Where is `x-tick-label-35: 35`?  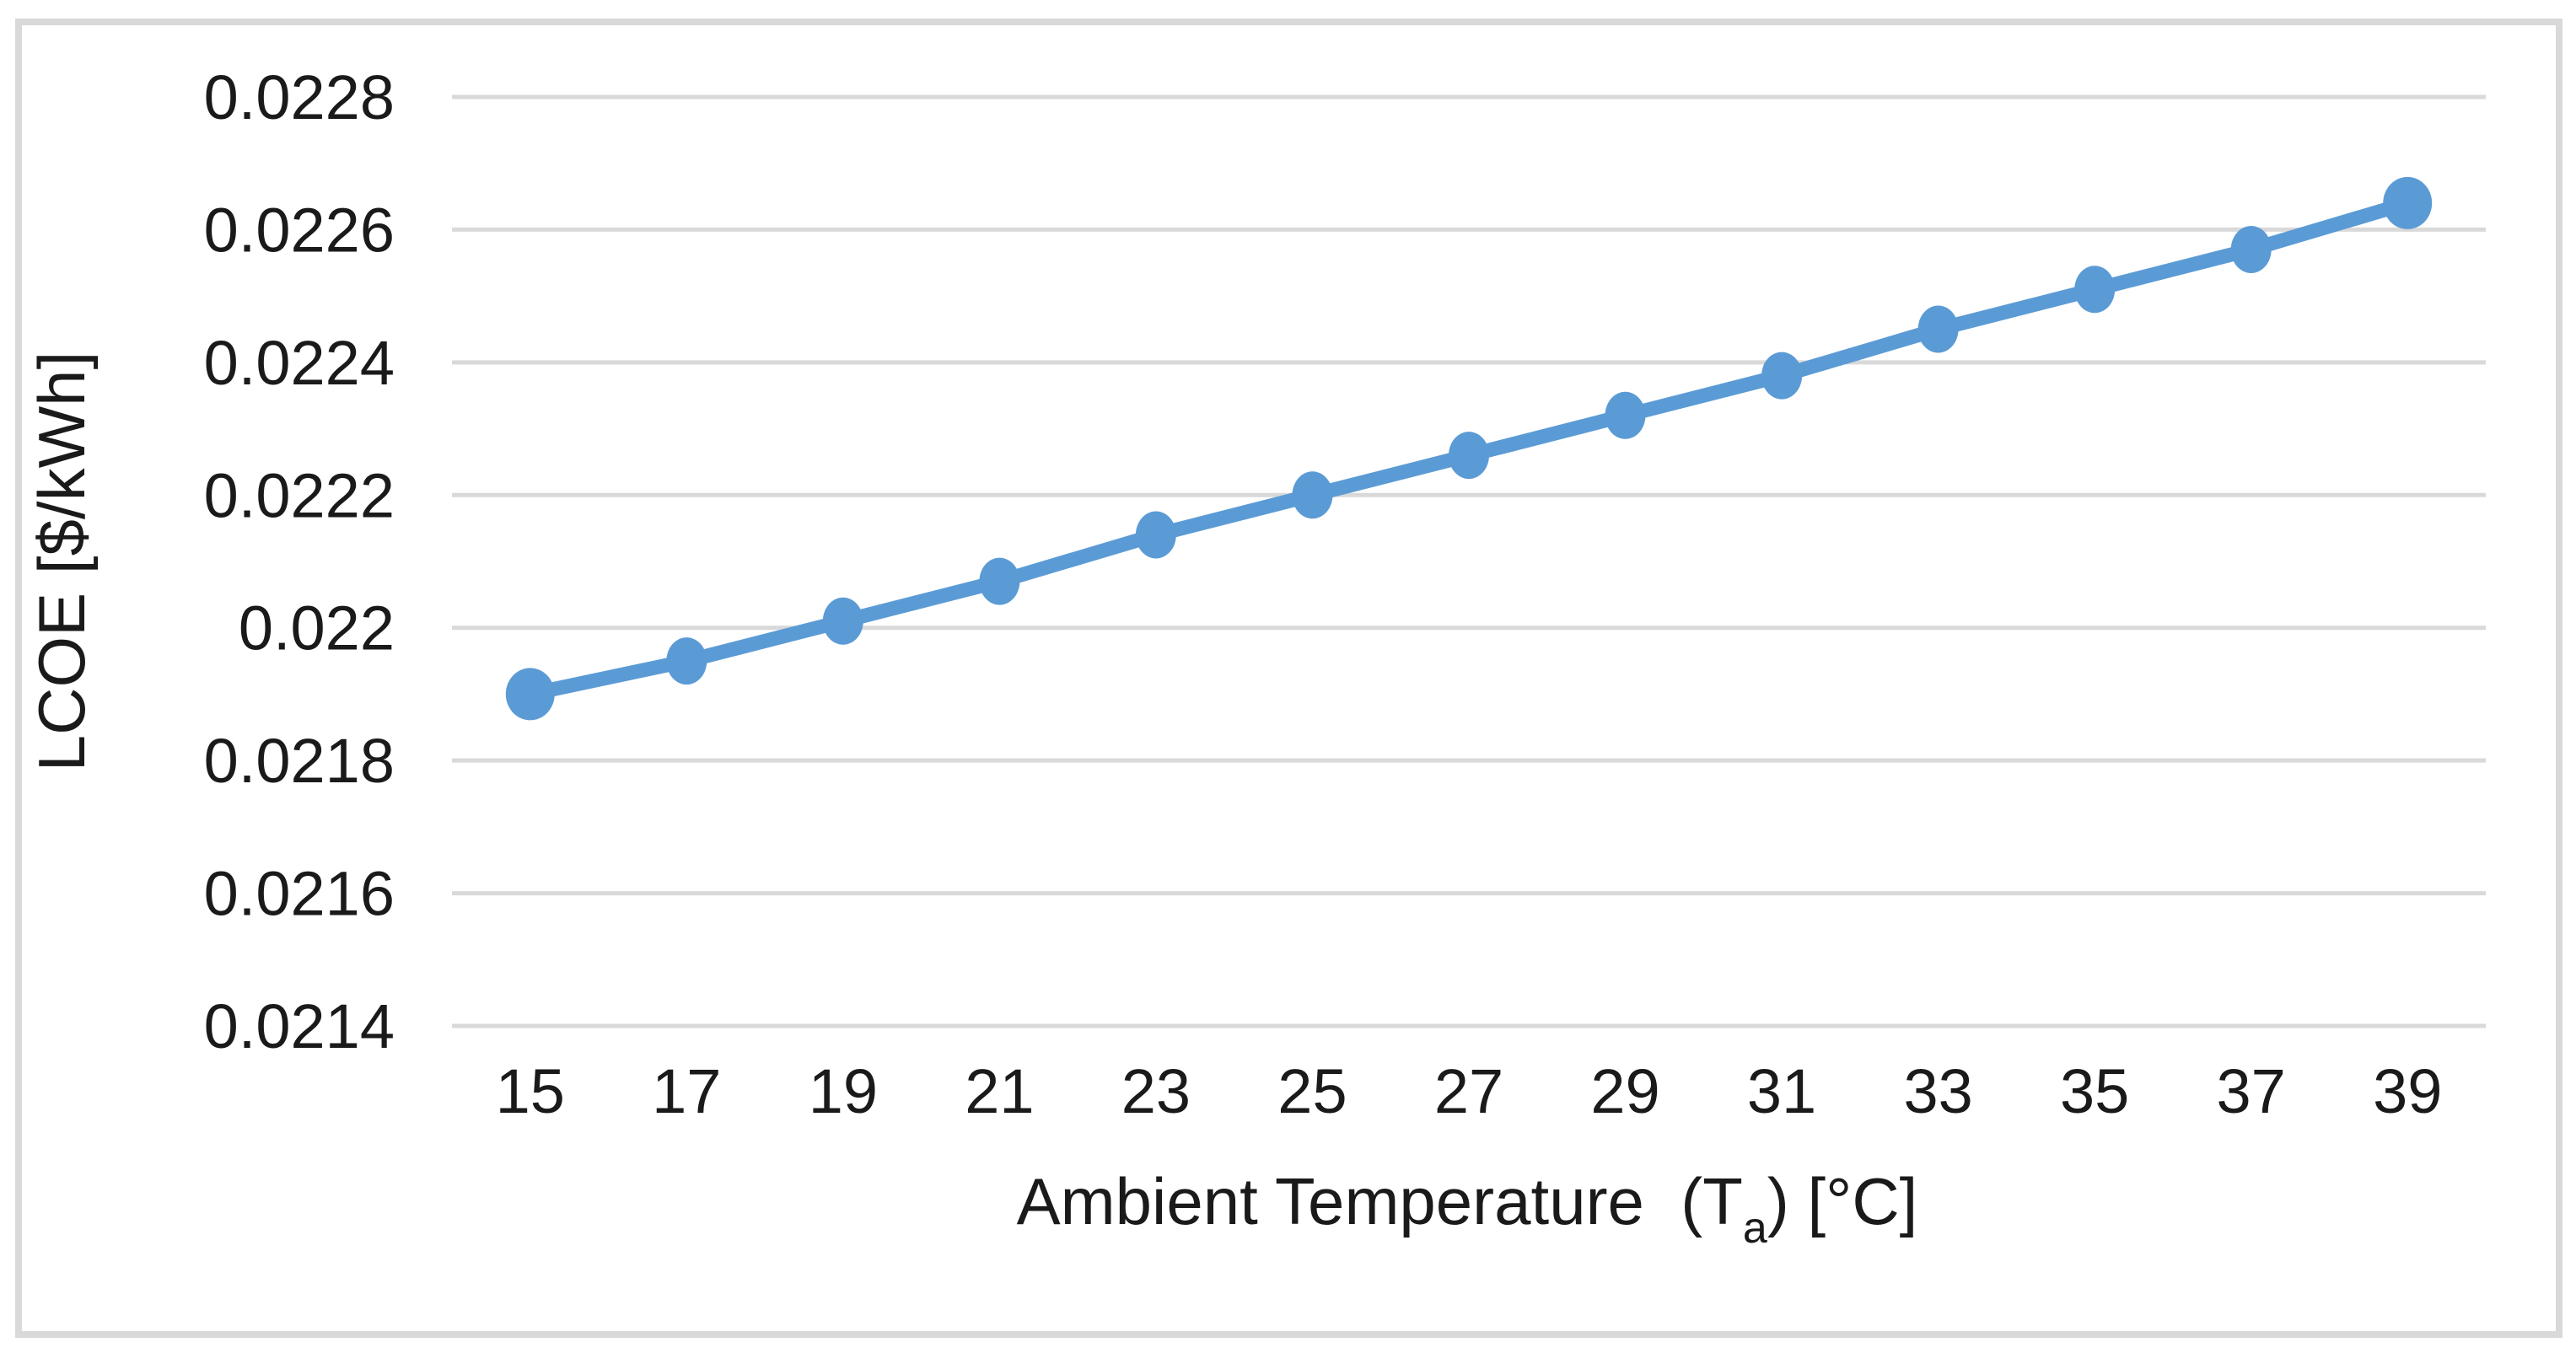
x-tick-label-35: 35 is located at coordinates (2095, 1091).